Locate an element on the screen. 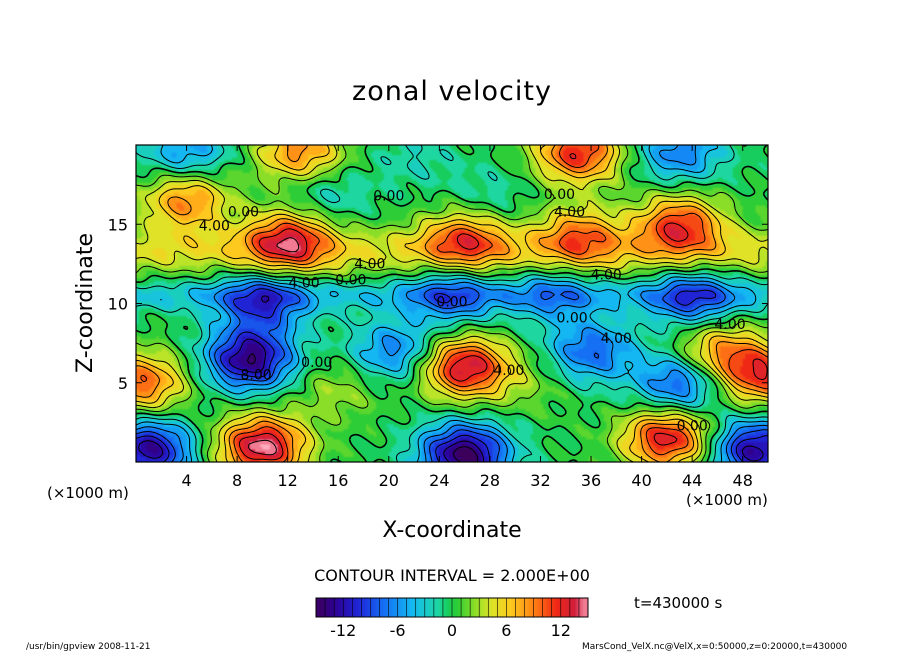 This screenshot has width=904, height=654. time-label: t=430000 s is located at coordinates (678, 603).